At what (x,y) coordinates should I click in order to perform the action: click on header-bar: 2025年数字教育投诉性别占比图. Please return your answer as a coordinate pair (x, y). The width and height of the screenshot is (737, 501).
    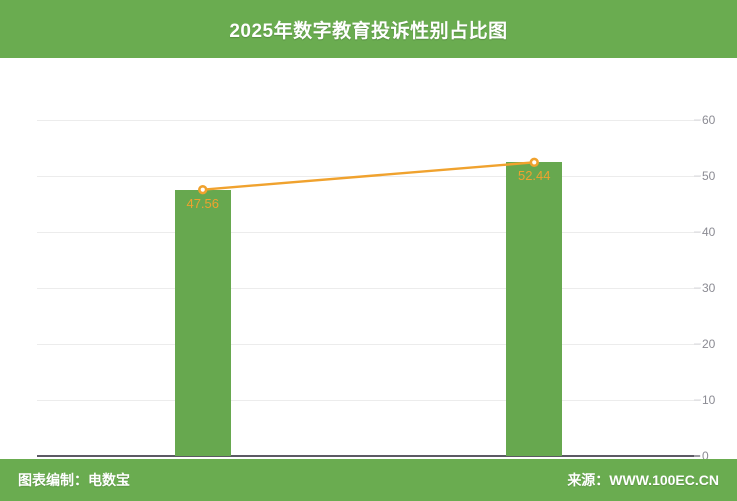
    Looking at the image, I should click on (368, 29).